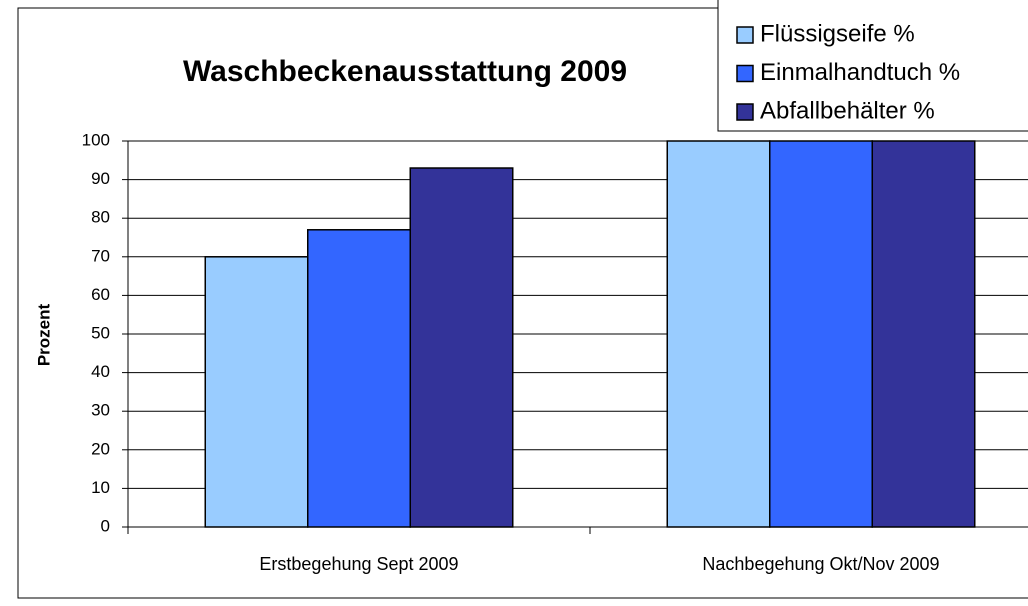 This screenshot has height=606, width=1028. What do you see at coordinates (43, 334) in the screenshot?
I see `y-axis-label: Prozent` at bounding box center [43, 334].